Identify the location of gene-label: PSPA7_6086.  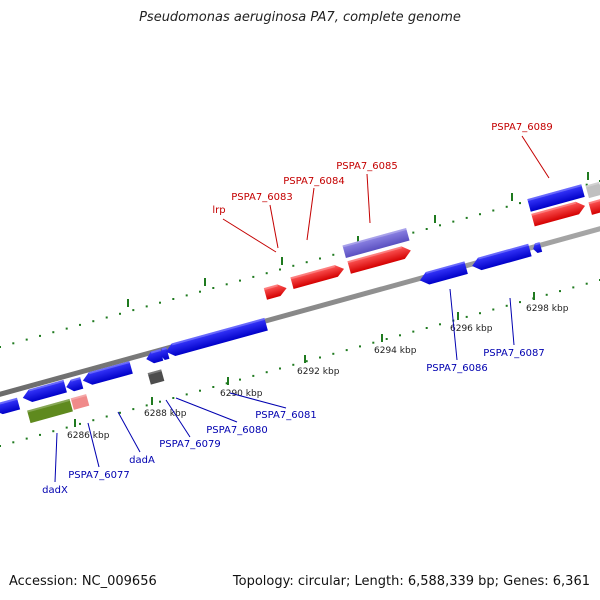
(456, 368).